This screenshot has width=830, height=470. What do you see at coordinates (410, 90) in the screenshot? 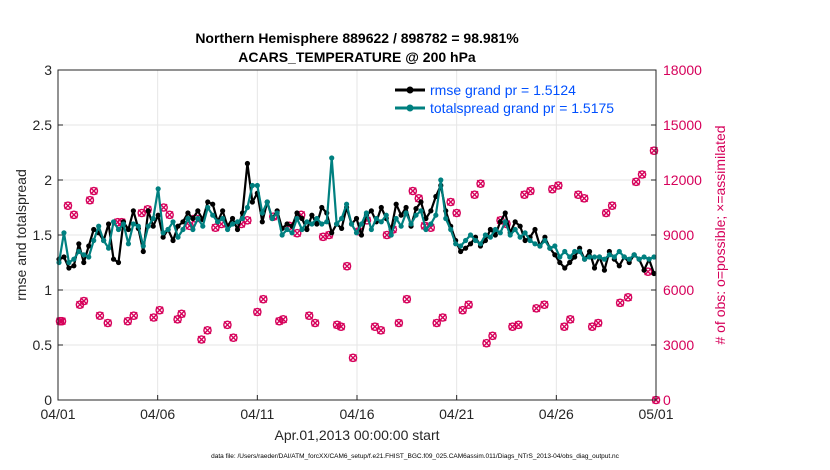
I see `legend-rmse-marker` at bounding box center [410, 90].